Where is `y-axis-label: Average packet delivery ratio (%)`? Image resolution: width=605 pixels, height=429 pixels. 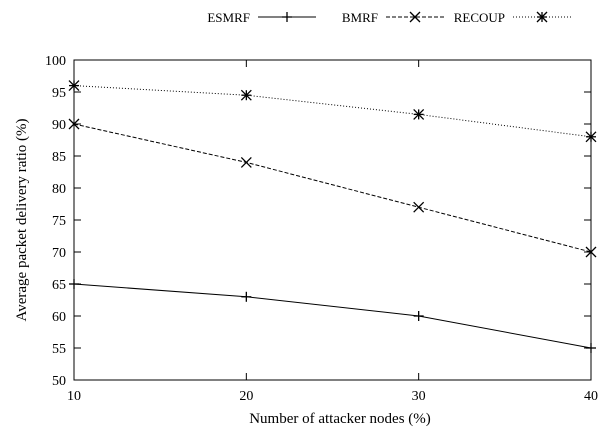 y-axis-label: Average packet delivery ratio (%) is located at coordinates (22, 220).